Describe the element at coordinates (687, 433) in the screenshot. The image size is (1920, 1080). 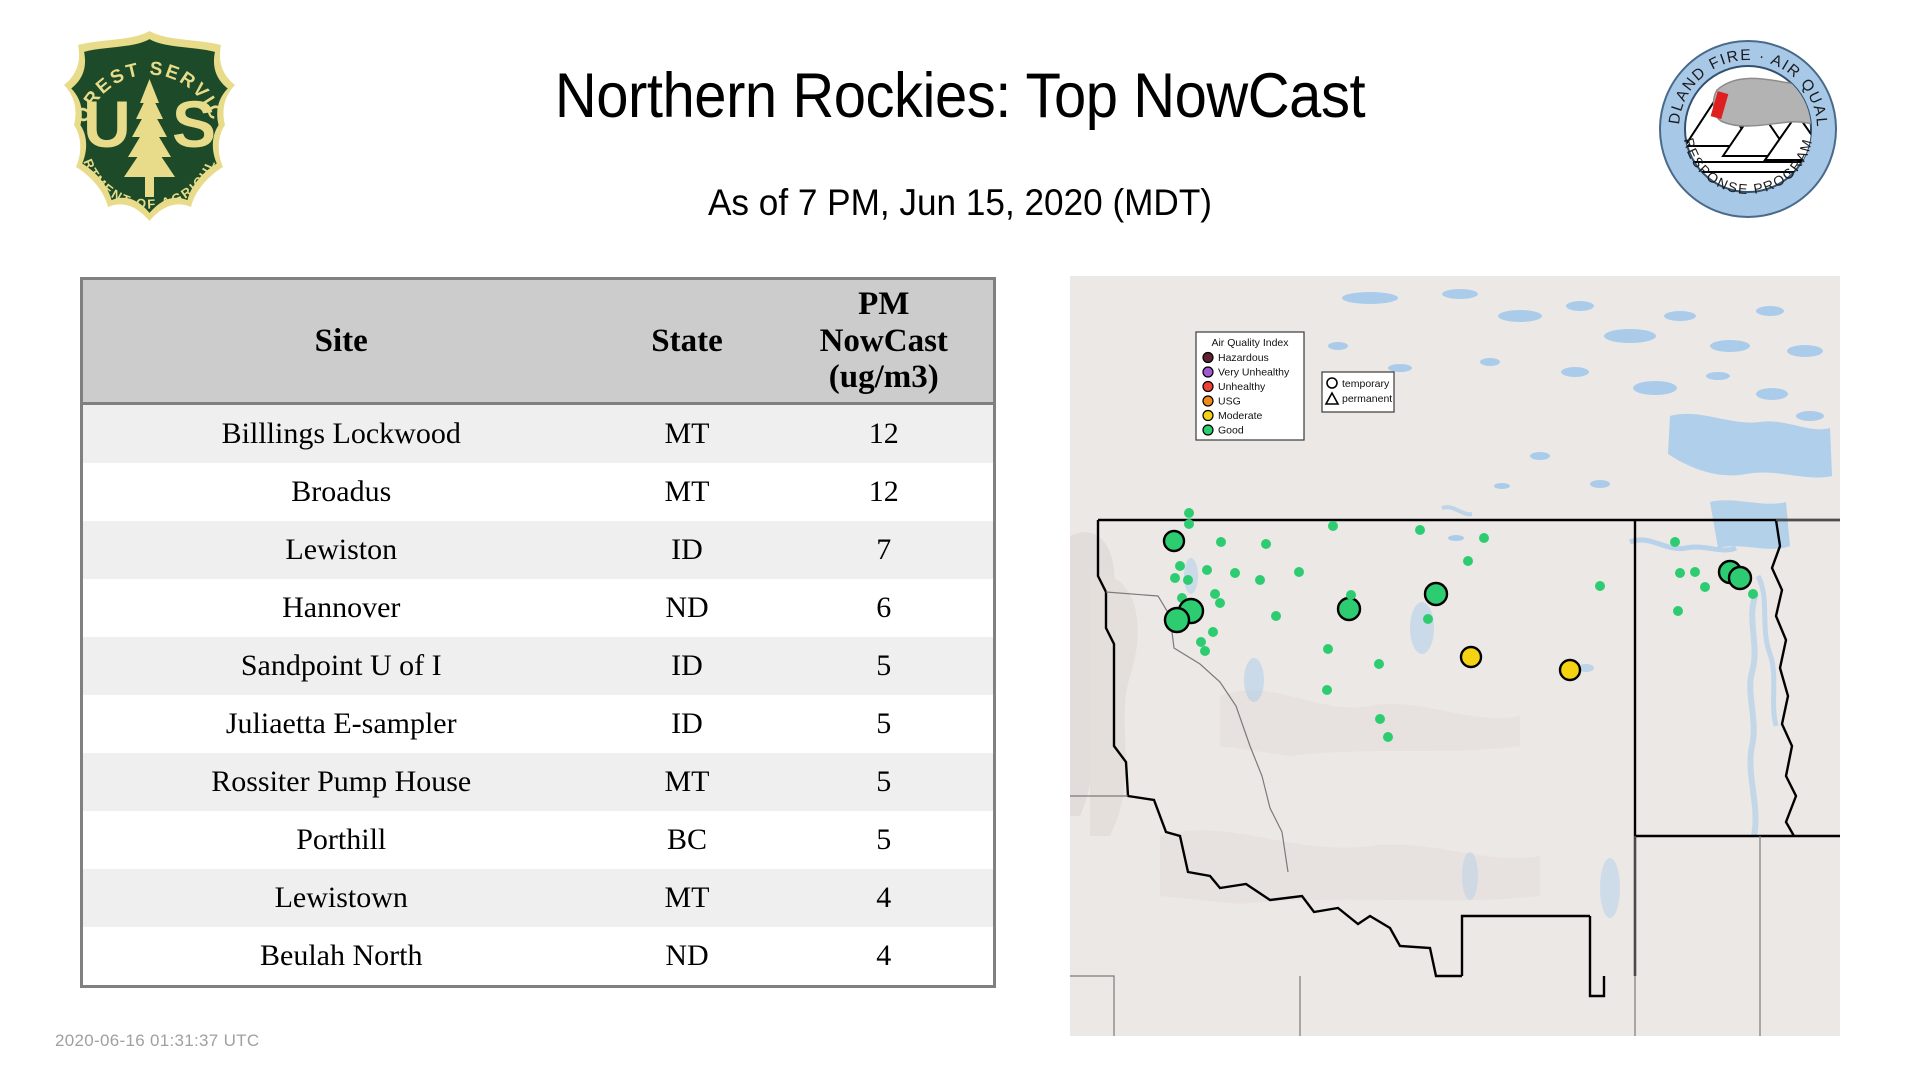
I see `state-cell: MT` at that location.